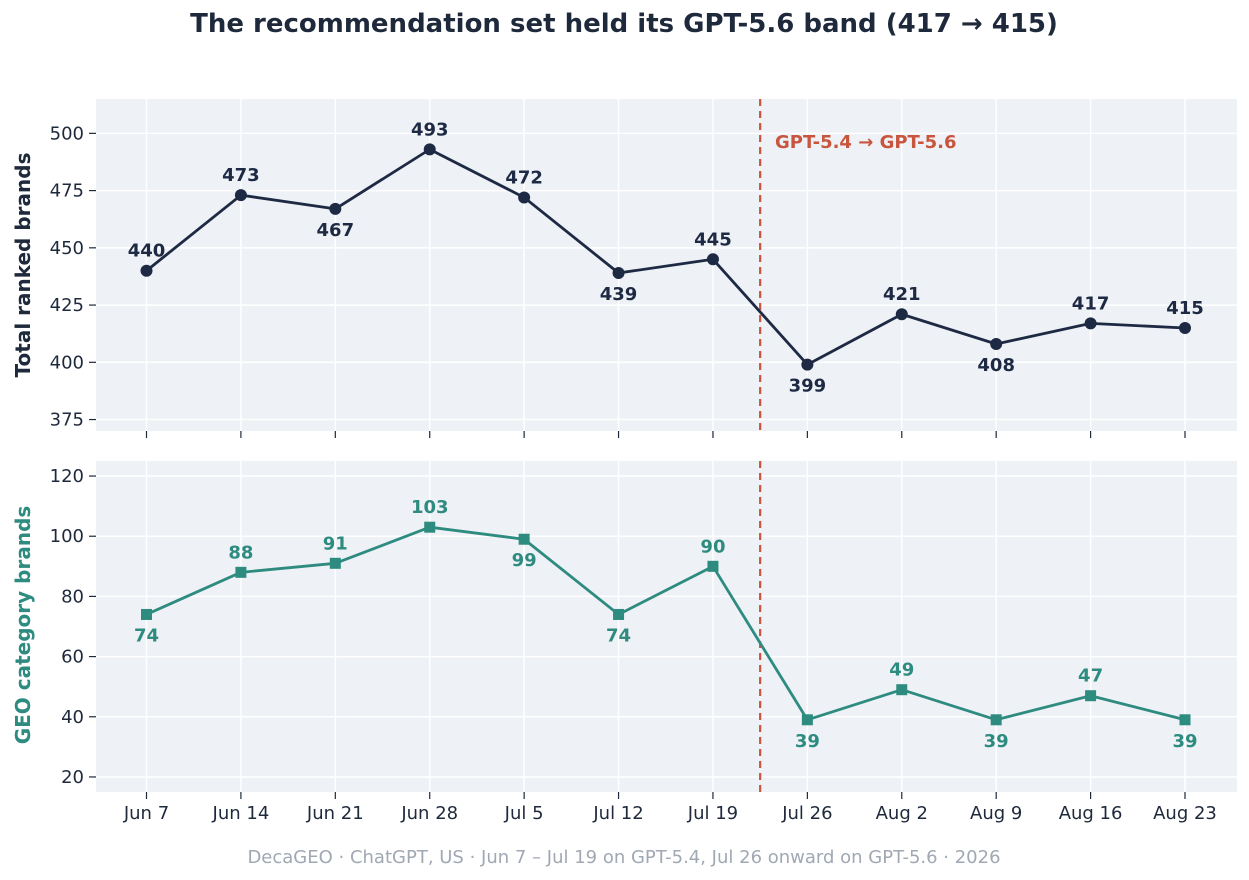 The image size is (1249, 880). I want to click on top-data-label: 472, so click(524, 177).